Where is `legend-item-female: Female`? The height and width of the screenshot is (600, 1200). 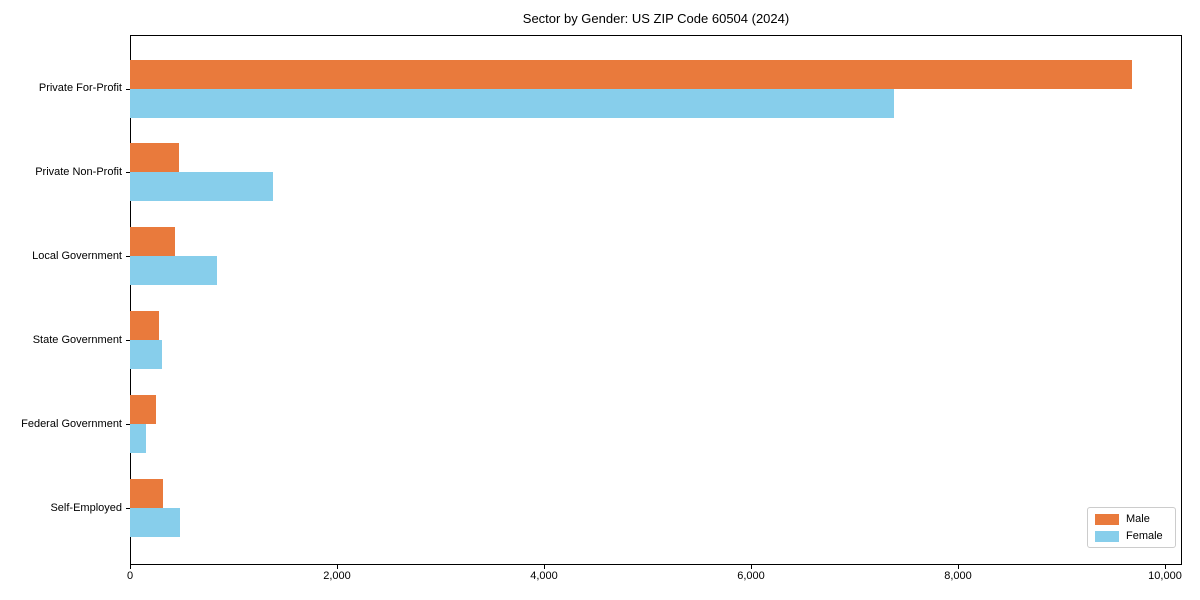
legend-item-female: Female is located at coordinates (1131, 536).